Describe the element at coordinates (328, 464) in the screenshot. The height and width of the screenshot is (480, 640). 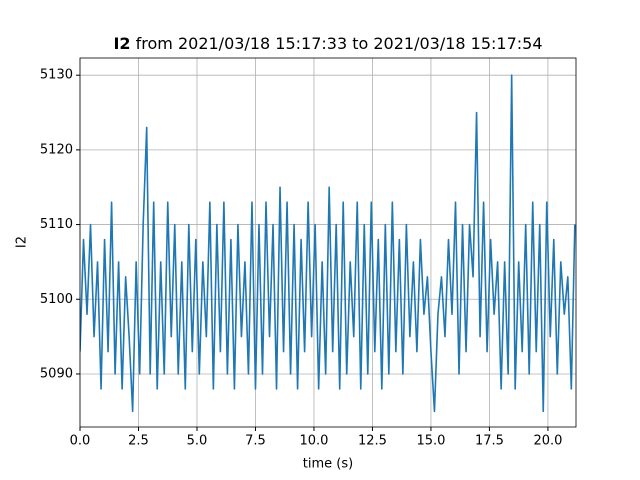
I see `x-axis-label: time (s)` at that location.